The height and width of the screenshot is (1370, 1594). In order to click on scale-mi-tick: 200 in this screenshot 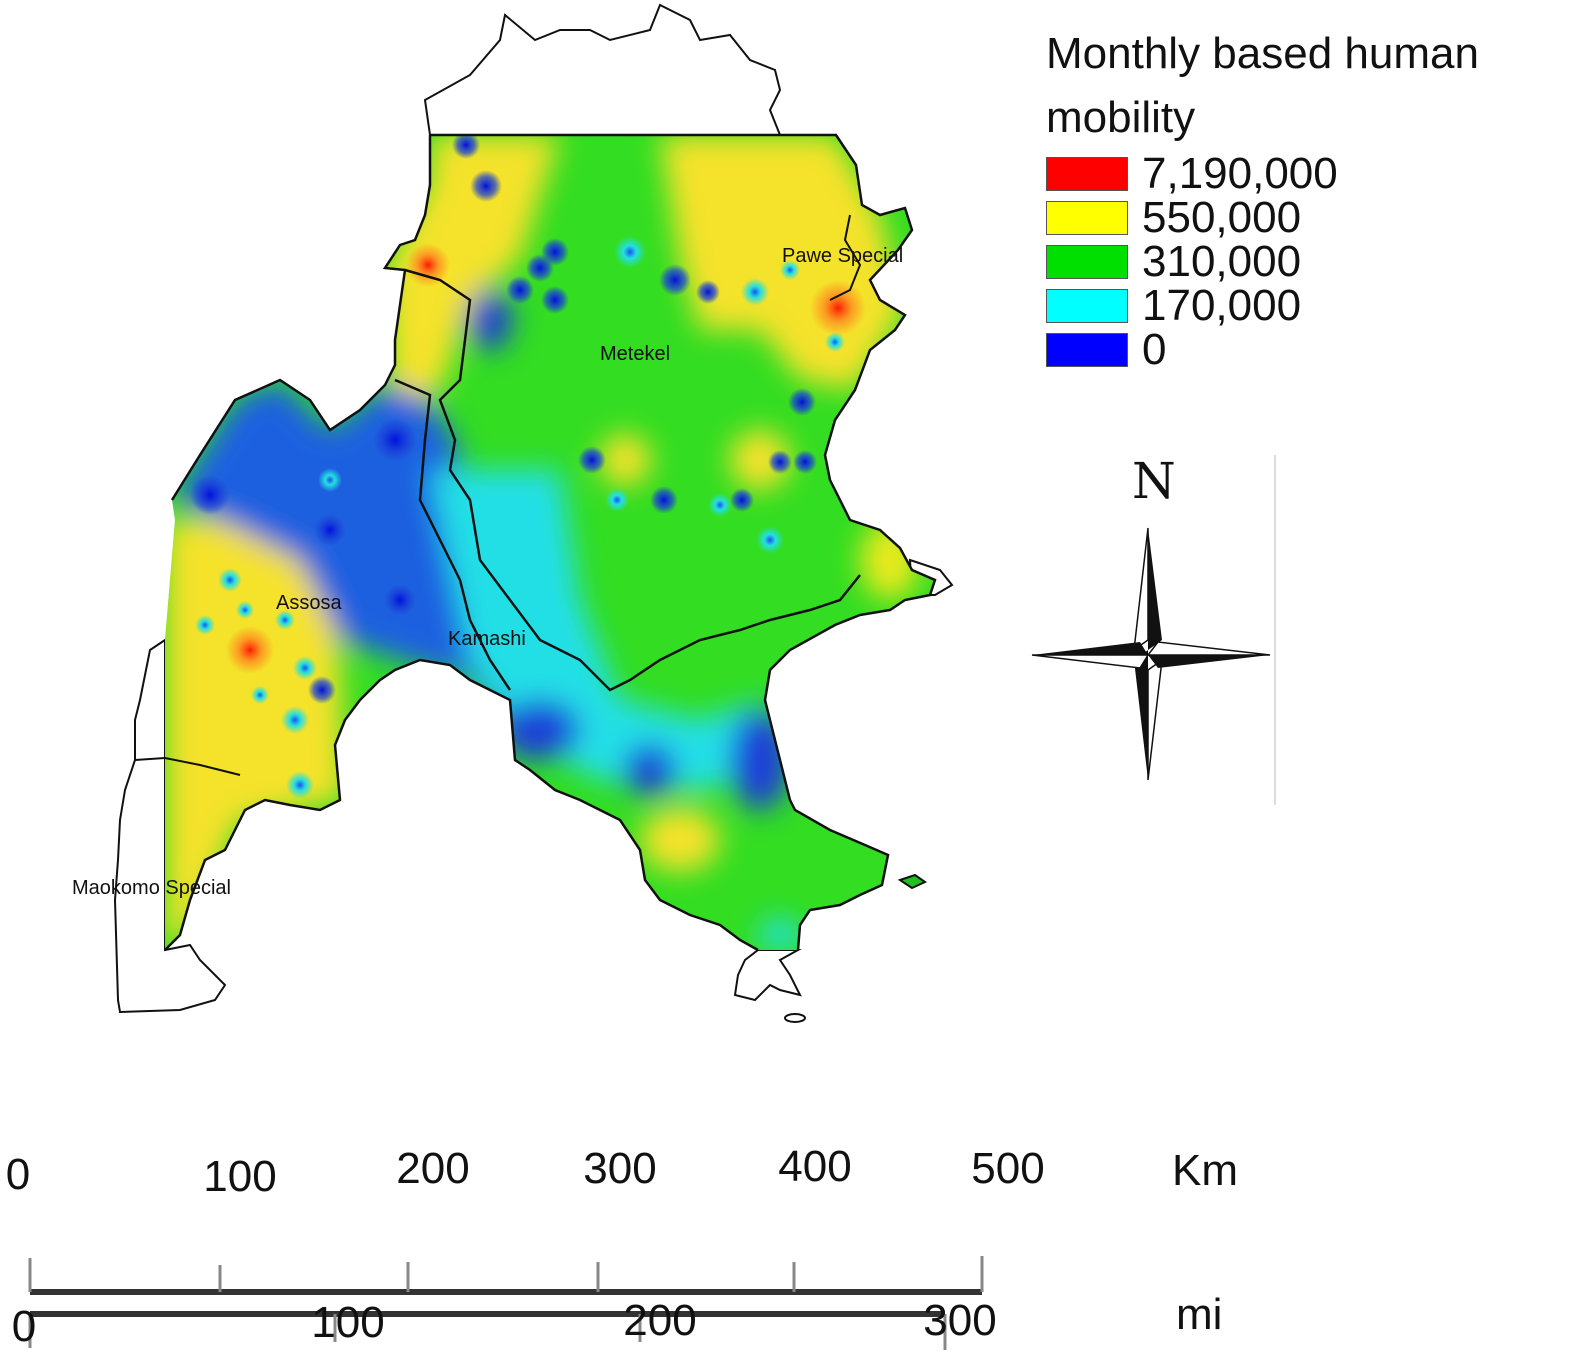, I will do `click(660, 1320)`.